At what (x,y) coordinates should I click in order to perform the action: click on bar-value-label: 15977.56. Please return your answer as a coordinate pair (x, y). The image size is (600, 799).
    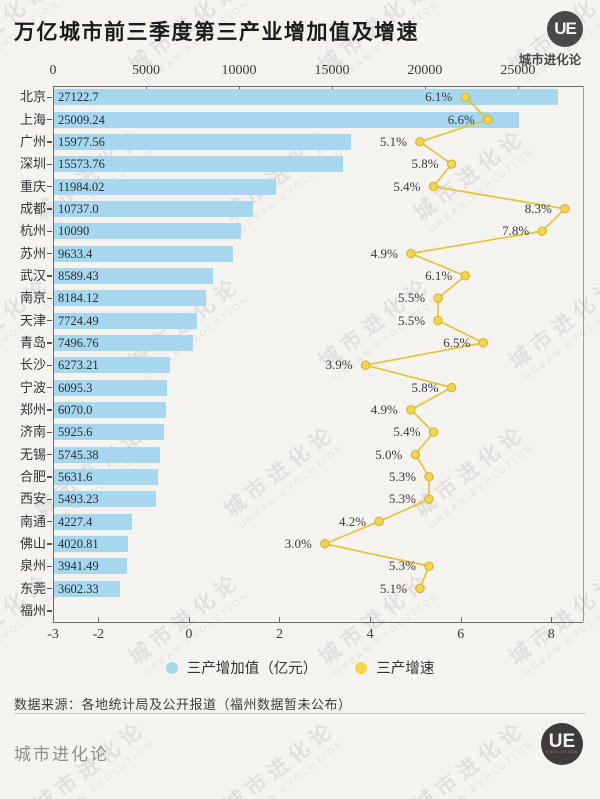
    Looking at the image, I should click on (81, 141).